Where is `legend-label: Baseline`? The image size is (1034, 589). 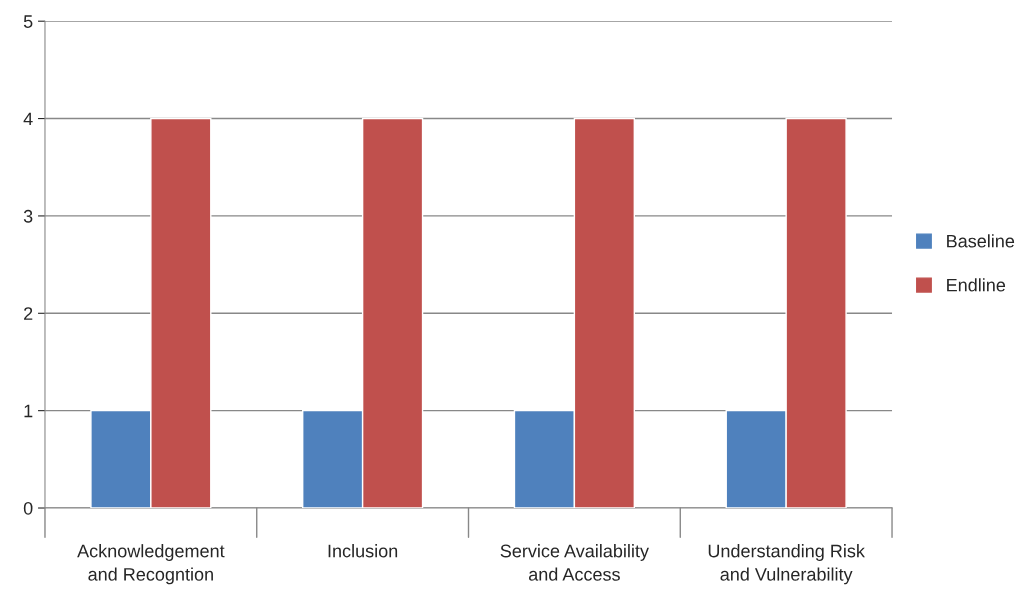
legend-label: Baseline is located at coordinates (981, 241).